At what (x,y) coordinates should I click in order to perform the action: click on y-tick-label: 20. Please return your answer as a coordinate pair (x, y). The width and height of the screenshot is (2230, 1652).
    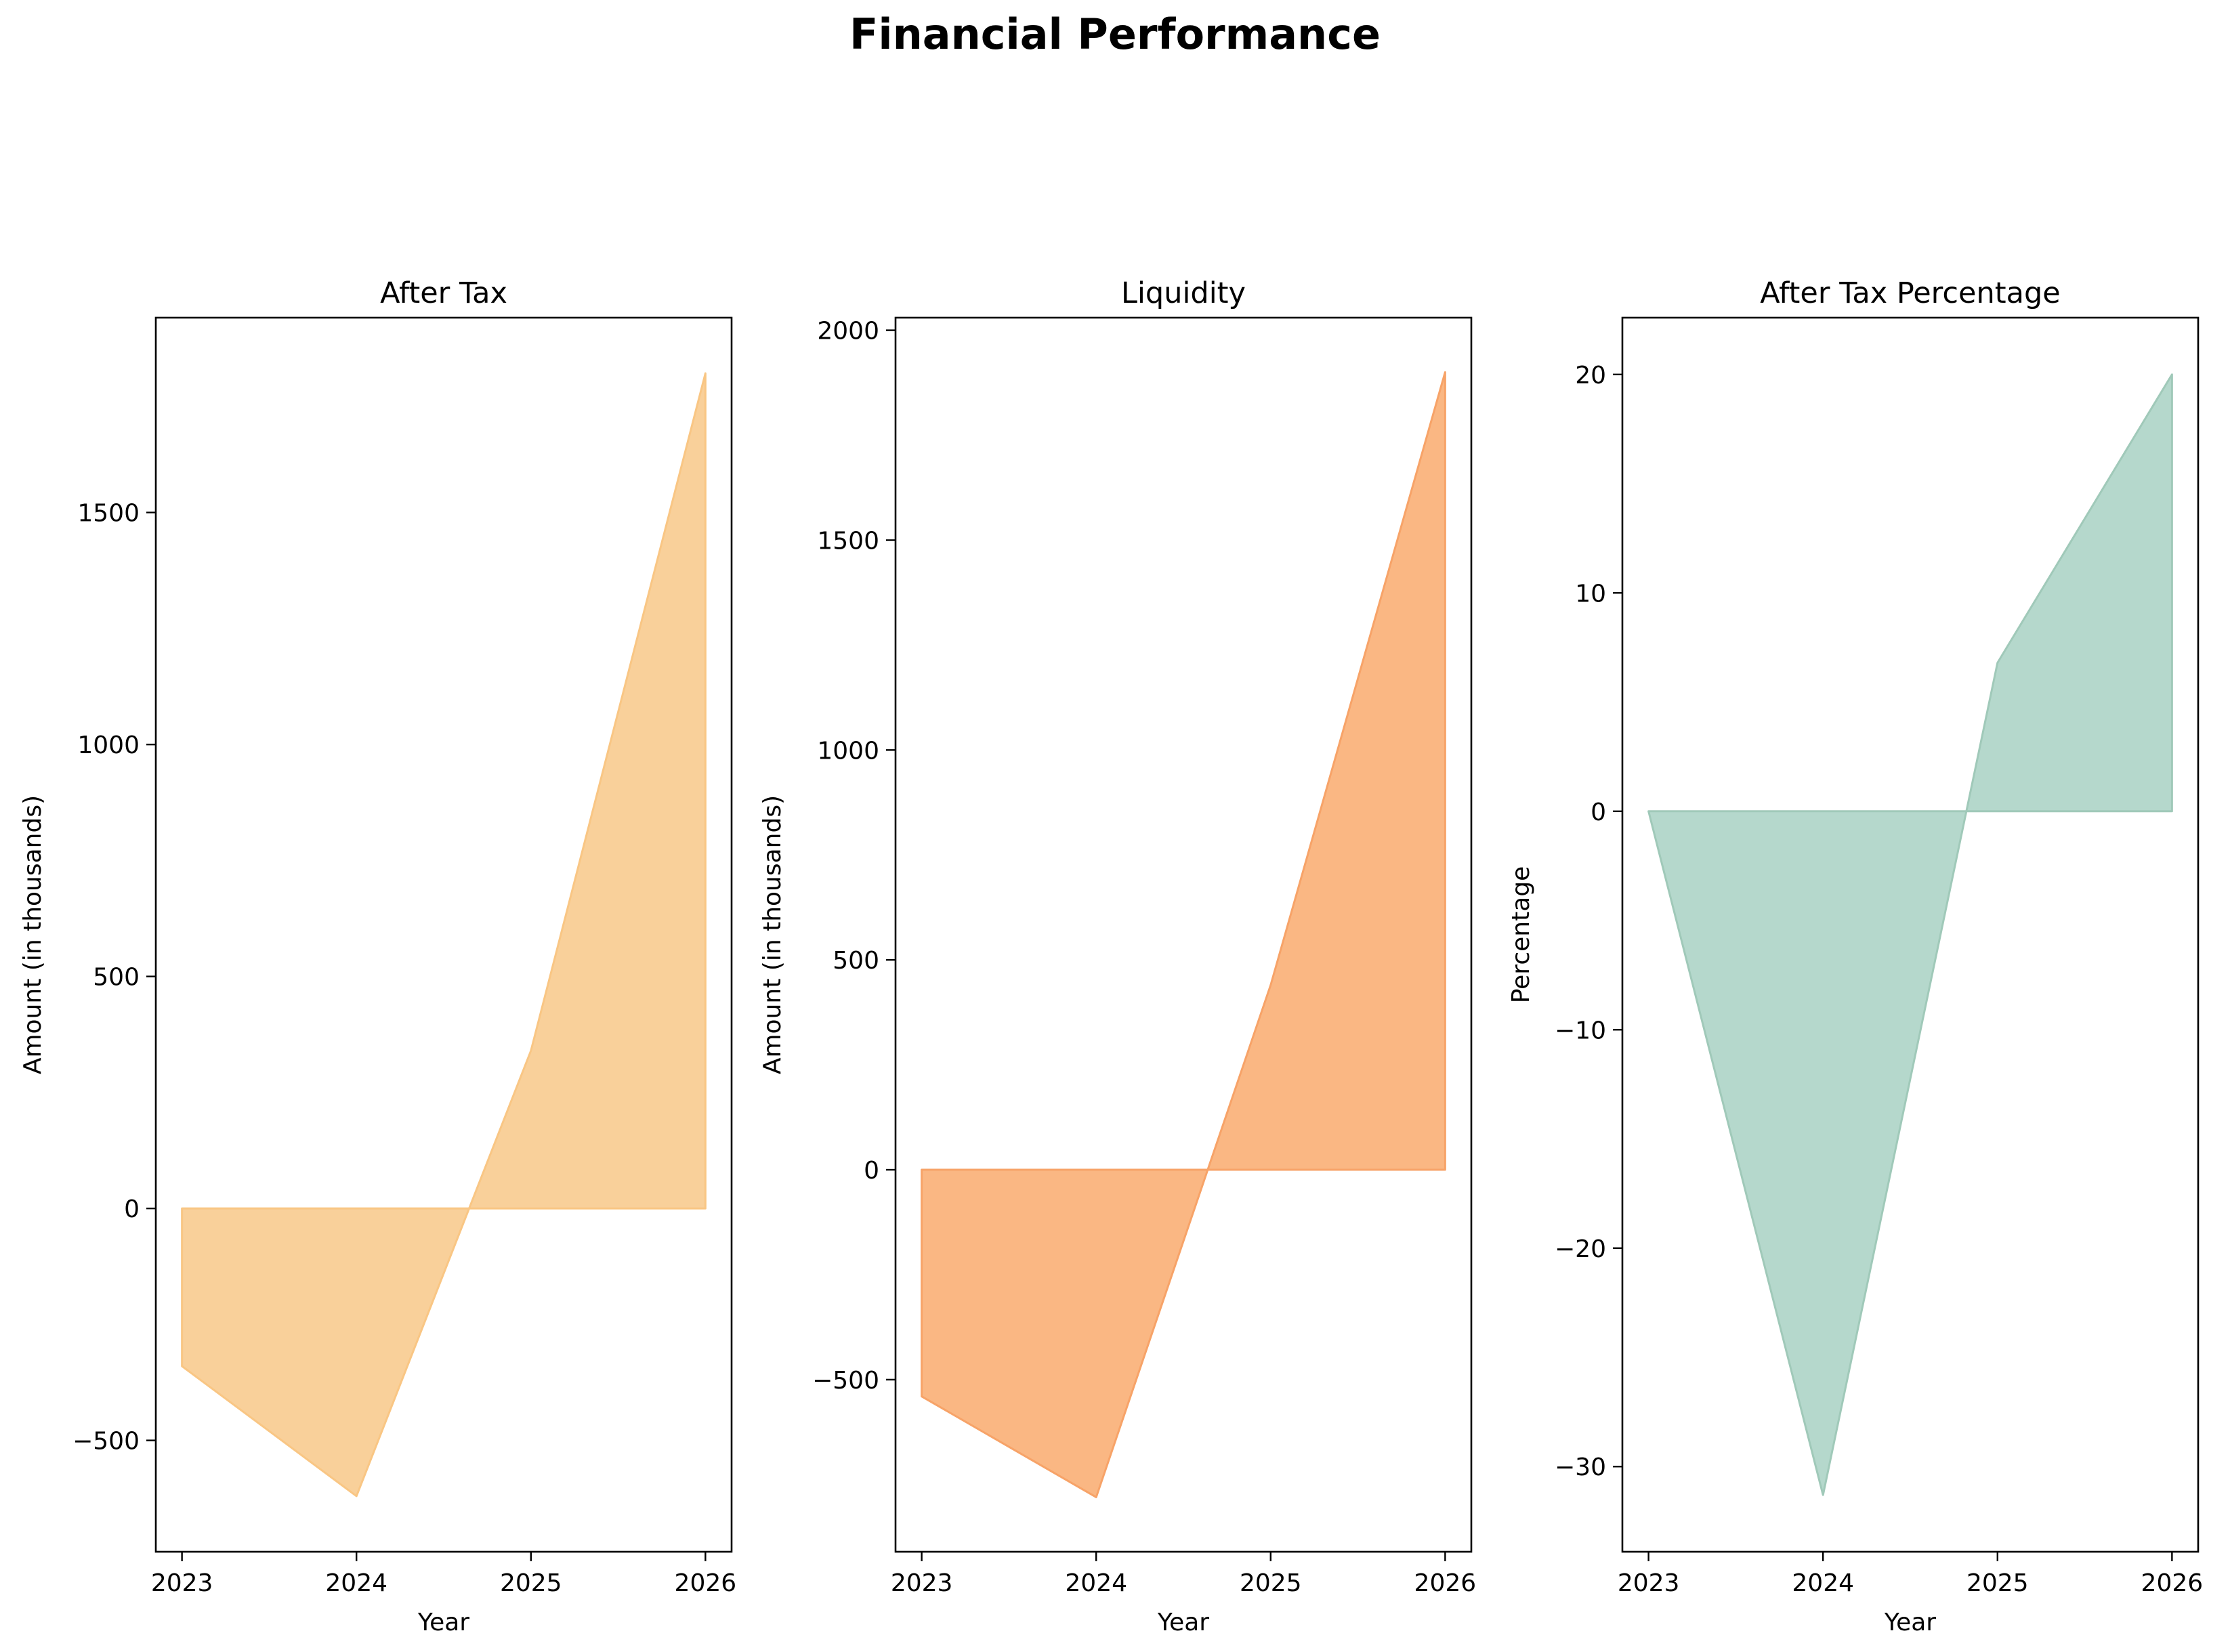
    Looking at the image, I should click on (1590, 375).